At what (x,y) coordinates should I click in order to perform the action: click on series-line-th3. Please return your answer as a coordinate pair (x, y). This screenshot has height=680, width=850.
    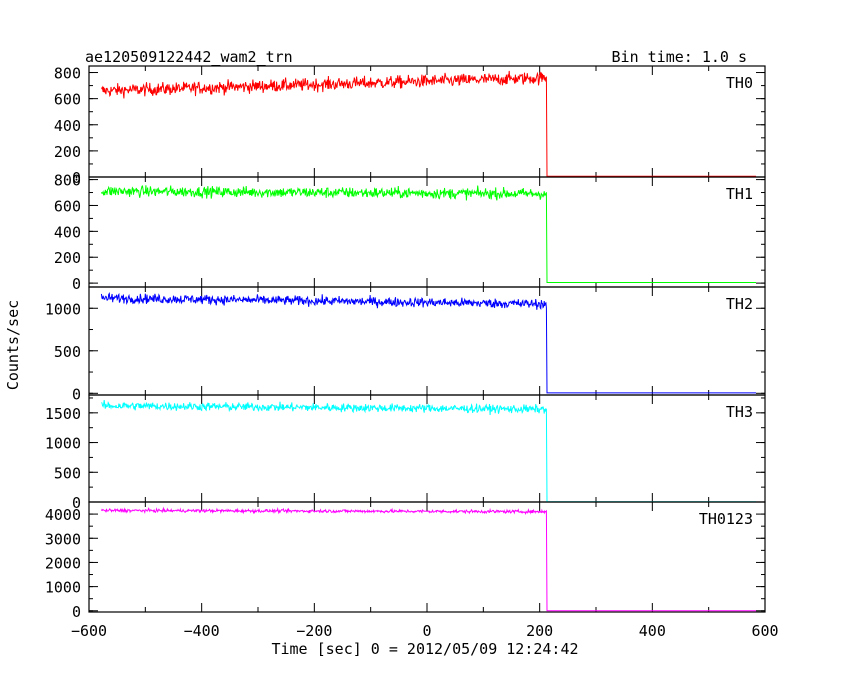
    Looking at the image, I should click on (428, 451).